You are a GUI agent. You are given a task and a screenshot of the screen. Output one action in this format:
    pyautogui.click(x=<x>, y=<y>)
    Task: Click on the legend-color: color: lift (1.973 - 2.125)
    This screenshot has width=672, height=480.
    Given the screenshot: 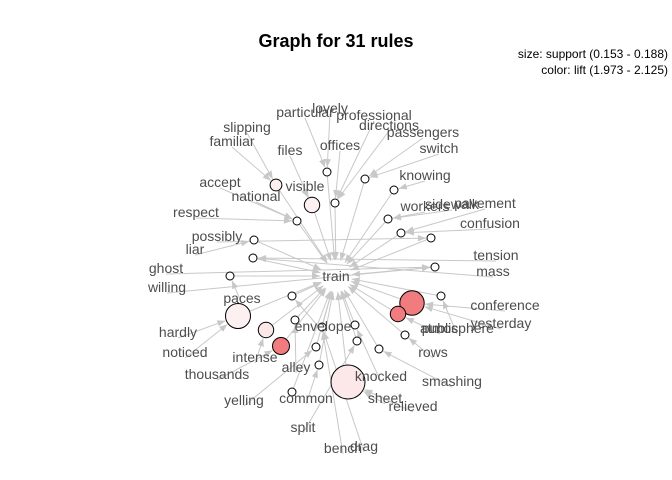 What is the action you would take?
    pyautogui.click(x=604, y=70)
    